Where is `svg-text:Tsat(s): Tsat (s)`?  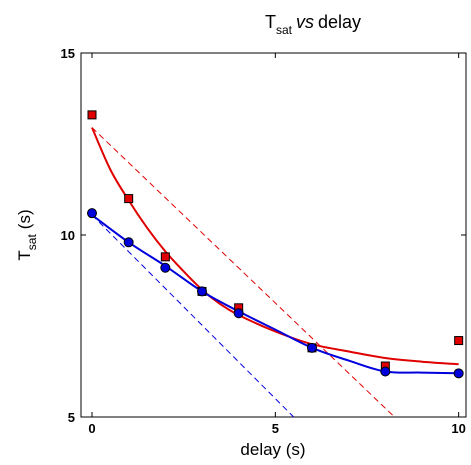
svg-text:Tsat(s): Tsat (s) is located at coordinates (27, 234).